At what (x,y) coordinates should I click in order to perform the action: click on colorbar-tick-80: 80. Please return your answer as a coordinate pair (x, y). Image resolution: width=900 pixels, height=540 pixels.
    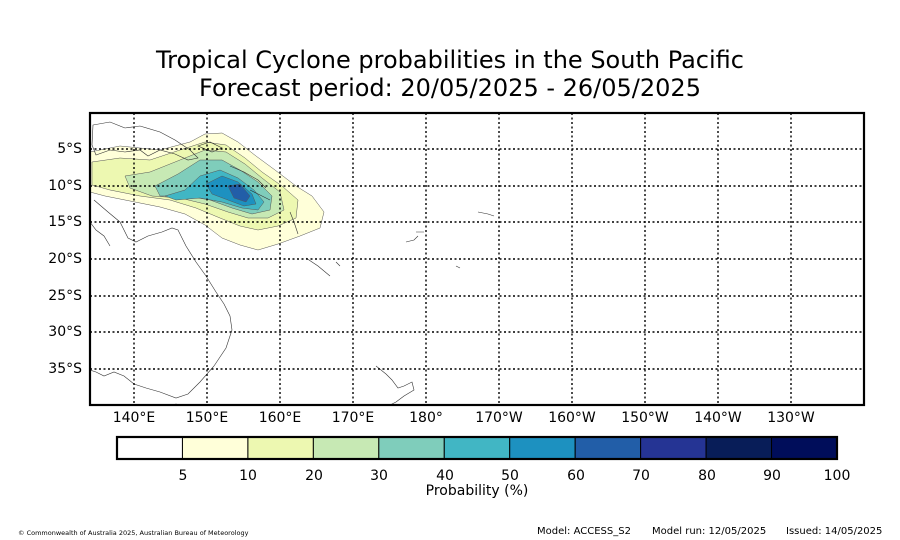
    Looking at the image, I should click on (707, 476).